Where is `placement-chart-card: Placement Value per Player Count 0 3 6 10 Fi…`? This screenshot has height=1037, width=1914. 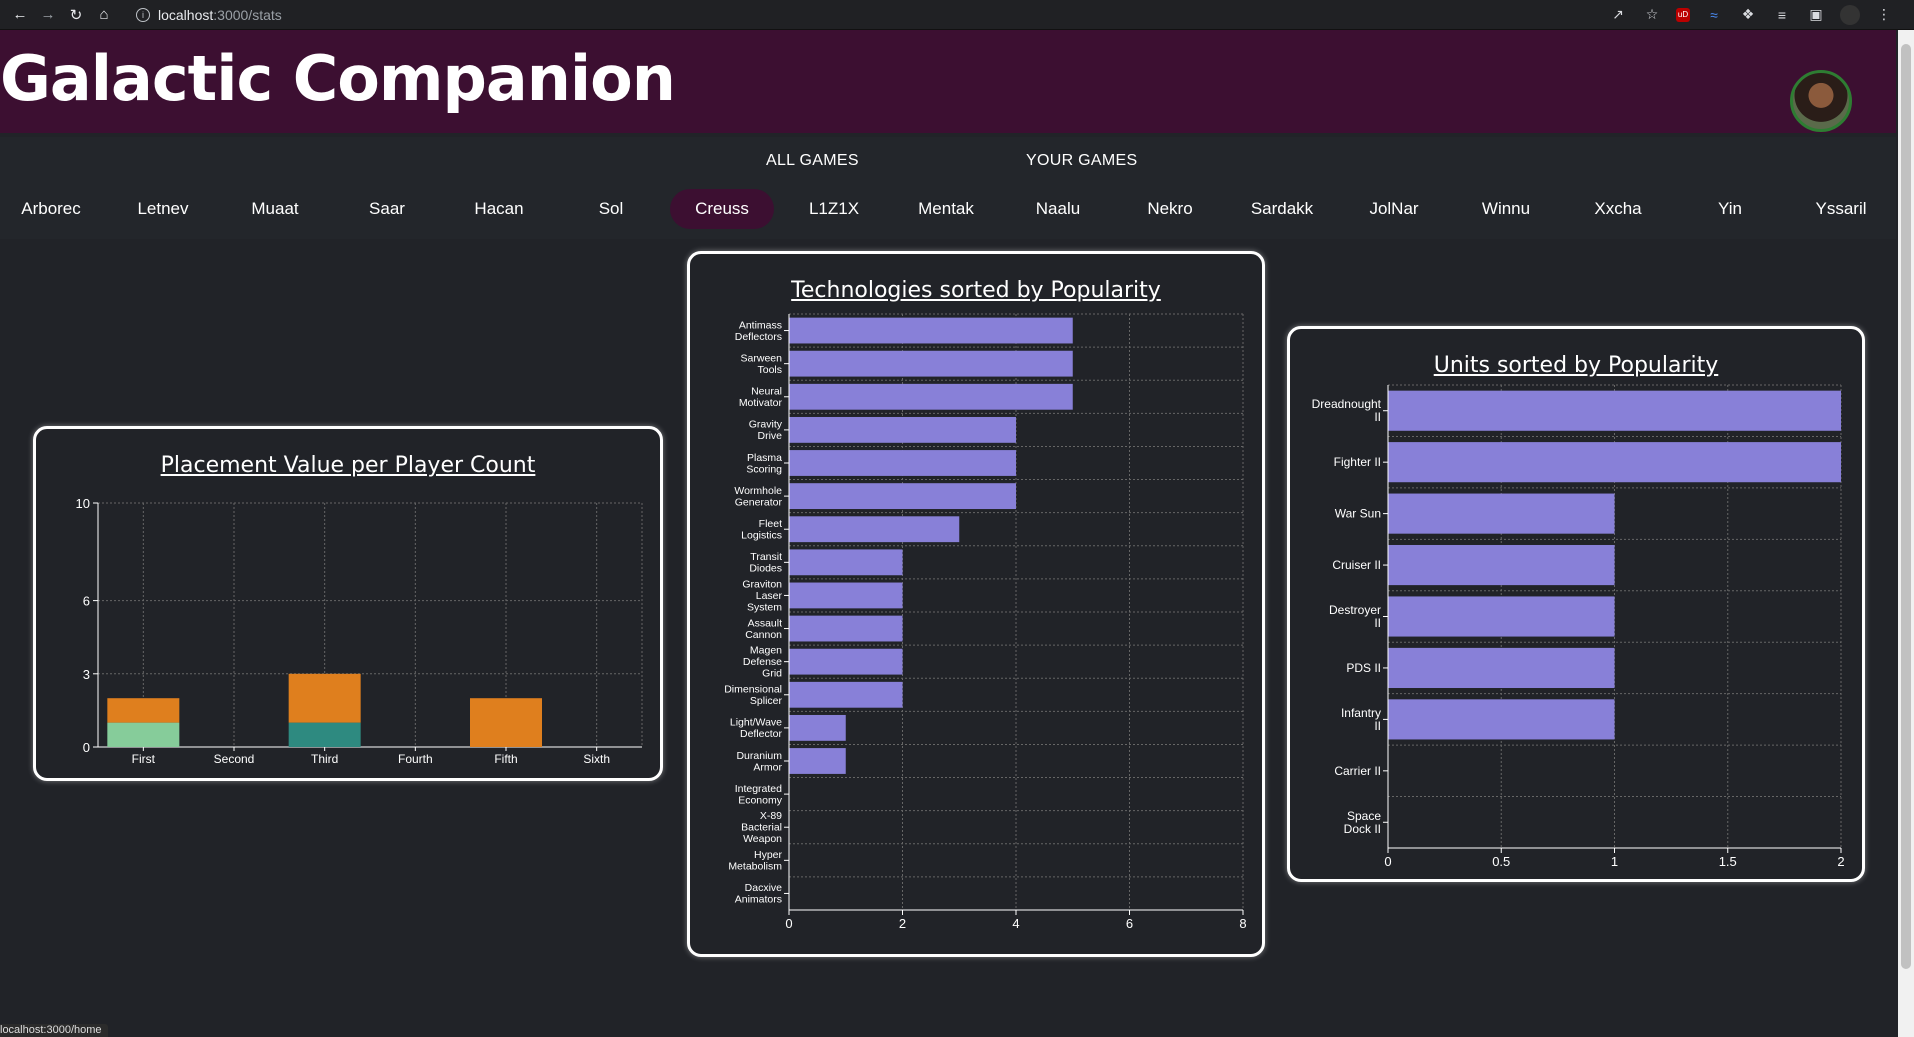 placement-chart-card: Placement Value per Player Count 0 3 6 10 Fi… is located at coordinates (348, 603).